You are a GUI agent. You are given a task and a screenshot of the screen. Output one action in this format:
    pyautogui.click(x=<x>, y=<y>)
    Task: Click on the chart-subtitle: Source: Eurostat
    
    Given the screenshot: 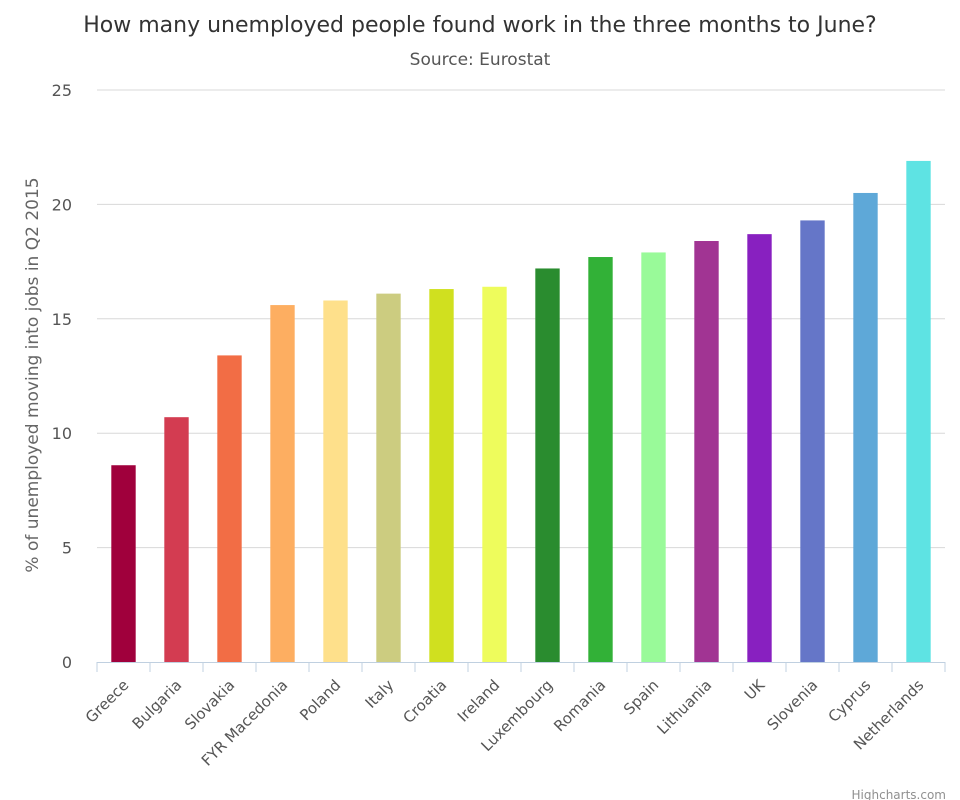 What is the action you would take?
    pyautogui.click(x=480, y=60)
    